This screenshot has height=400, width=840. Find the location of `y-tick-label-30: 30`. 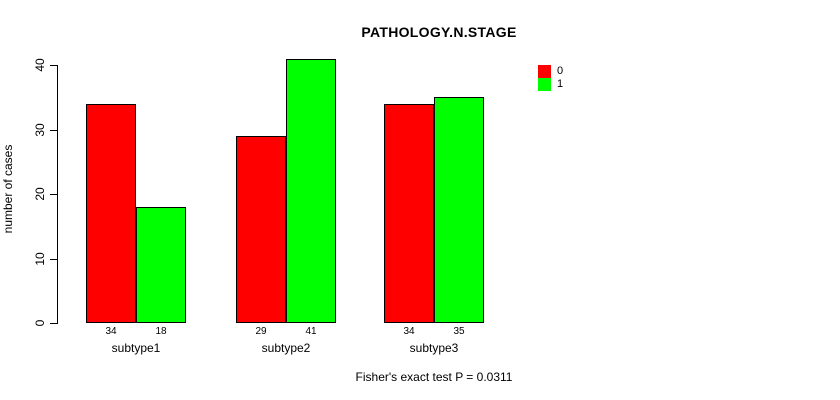

y-tick-label-30: 30 is located at coordinates (40, 130).